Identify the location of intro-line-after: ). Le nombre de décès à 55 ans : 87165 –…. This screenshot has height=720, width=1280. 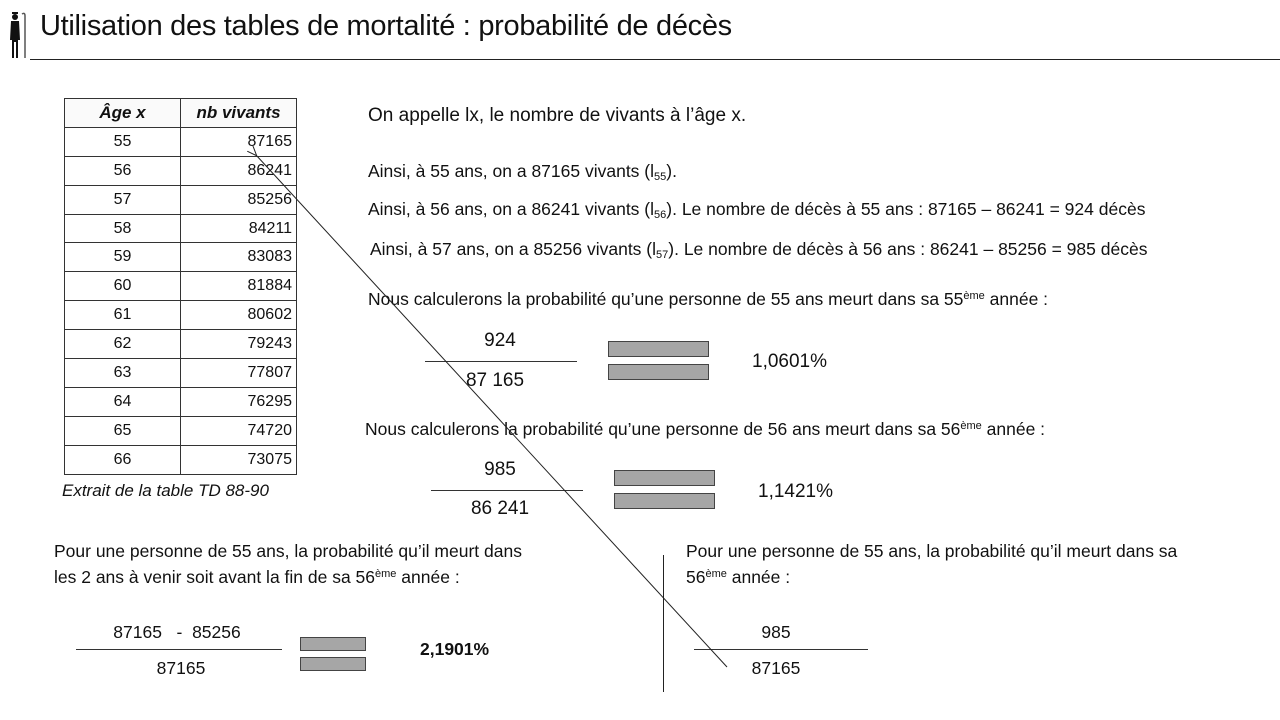
(906, 209).